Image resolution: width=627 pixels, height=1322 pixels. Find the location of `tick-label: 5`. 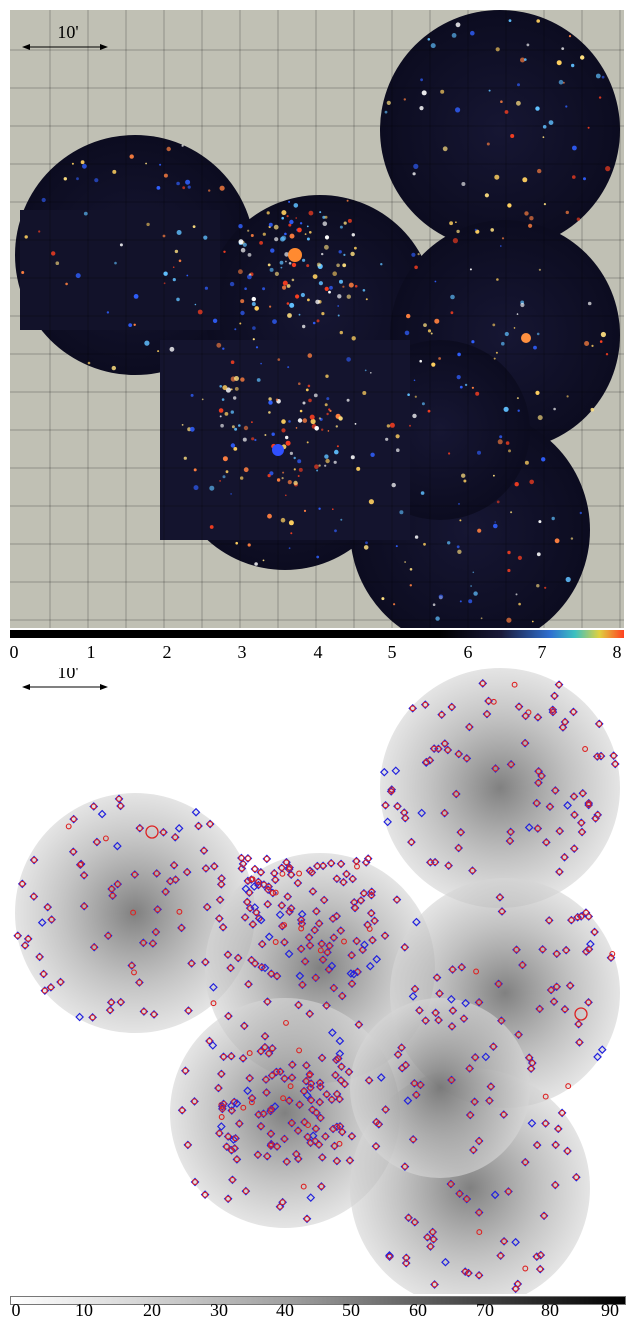

tick-label: 5 is located at coordinates (392, 652).